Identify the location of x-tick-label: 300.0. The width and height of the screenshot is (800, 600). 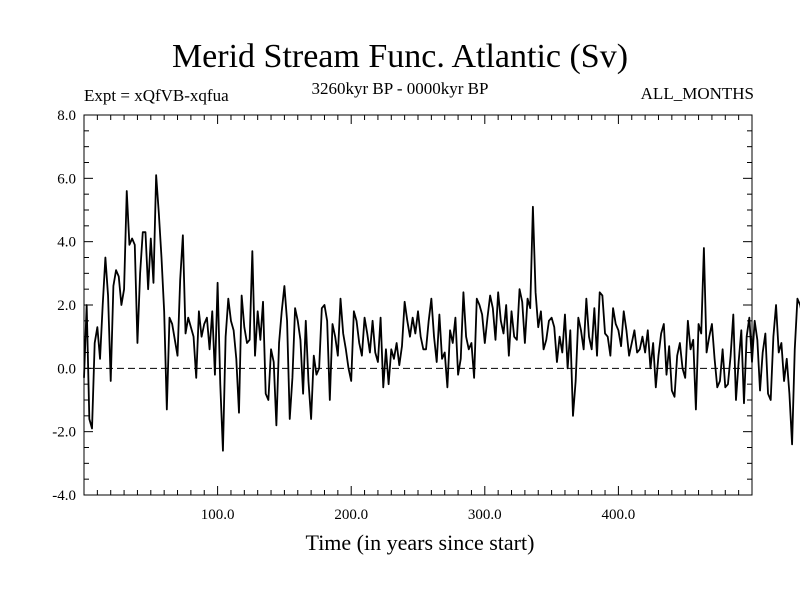
(485, 515).